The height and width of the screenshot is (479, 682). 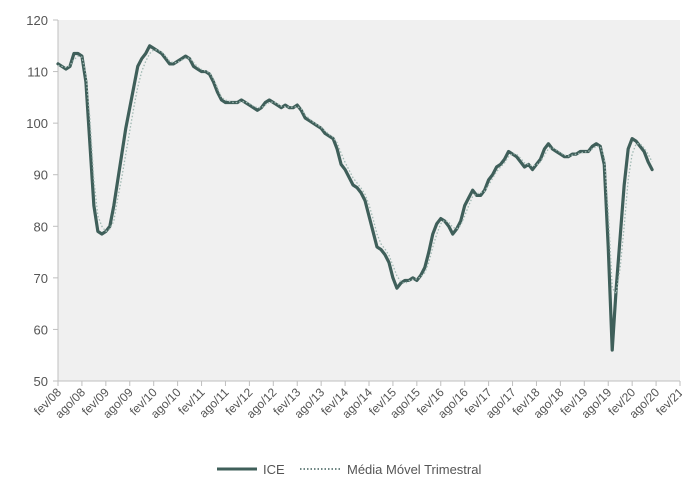 What do you see at coordinates (42, 201) in the screenshot?
I see `y-axis: 50 60 70 80 90 100 110 120` at bounding box center [42, 201].